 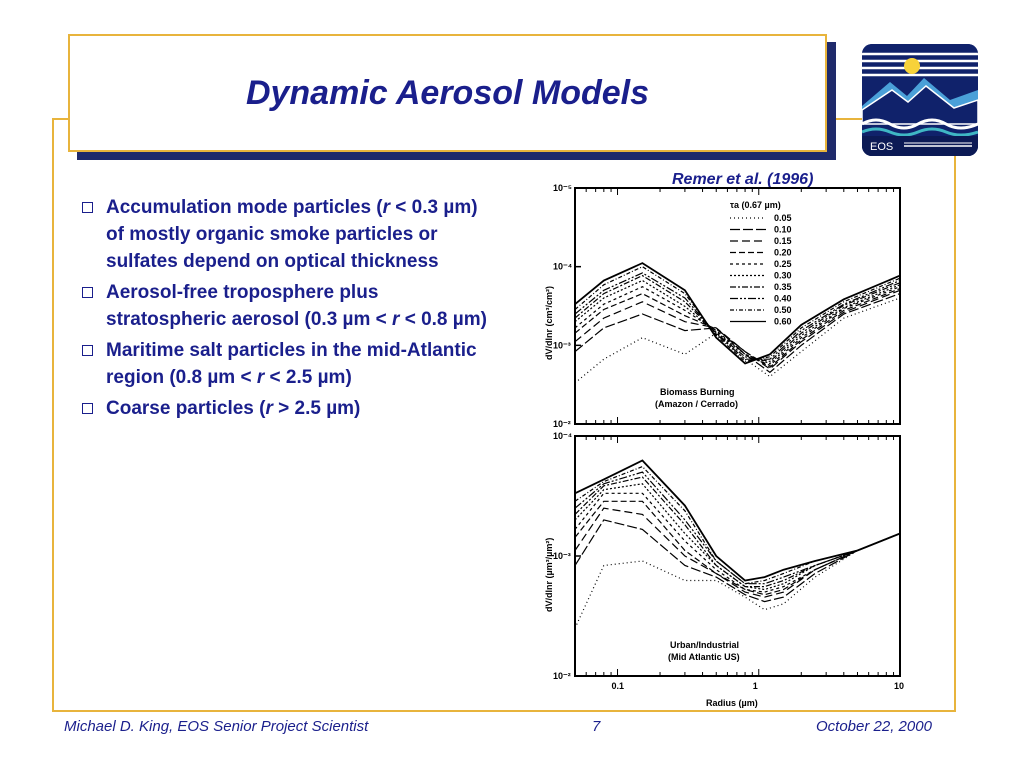 I want to click on bottom-series-0.40, so click(x=737, y=528).